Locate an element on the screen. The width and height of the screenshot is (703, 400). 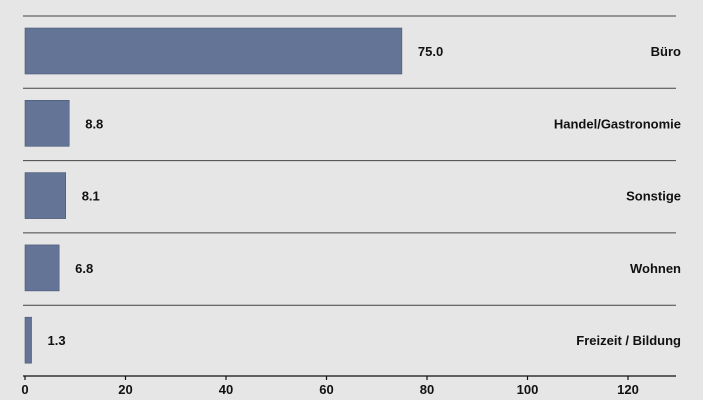
x-tick-label: 120 is located at coordinates (628, 389).